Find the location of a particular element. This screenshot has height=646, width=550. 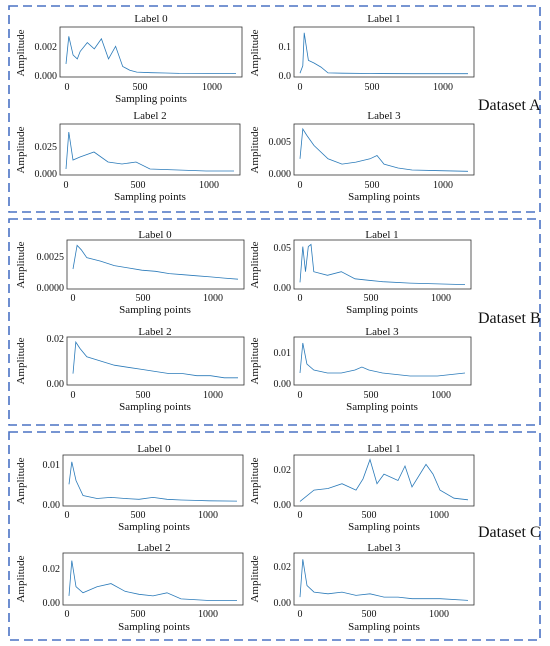

y-tick-label: 0.002 is located at coordinates (46, 47).